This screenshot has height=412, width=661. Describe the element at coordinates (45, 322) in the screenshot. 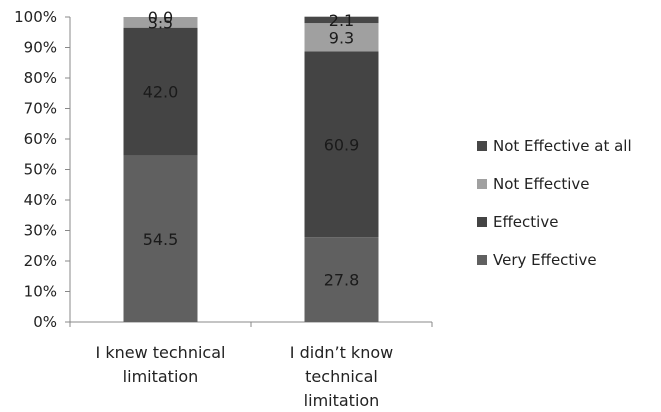

I see `y-tick-label: 0%` at that location.